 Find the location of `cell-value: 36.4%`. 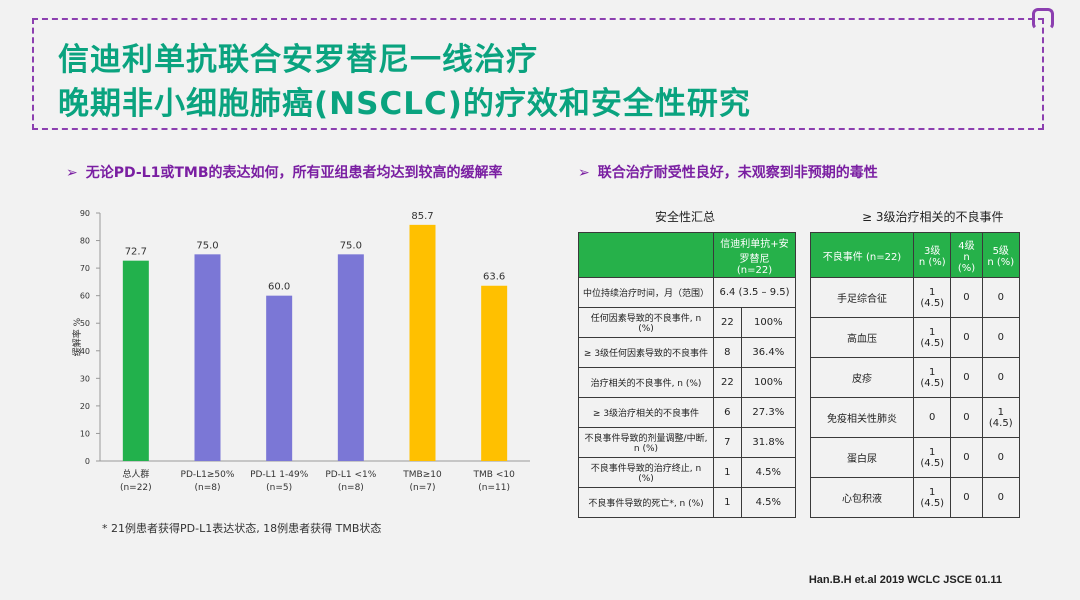

cell-value: 36.4% is located at coordinates (768, 352).